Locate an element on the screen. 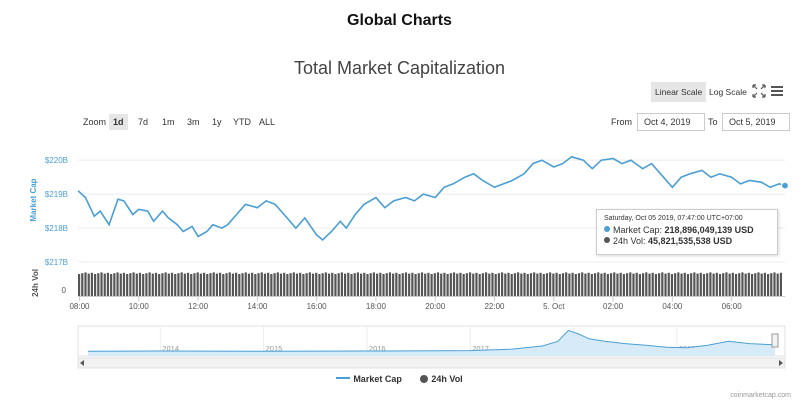 The height and width of the screenshot is (404, 799). zoom-7d-button: 7d is located at coordinates (143, 122).